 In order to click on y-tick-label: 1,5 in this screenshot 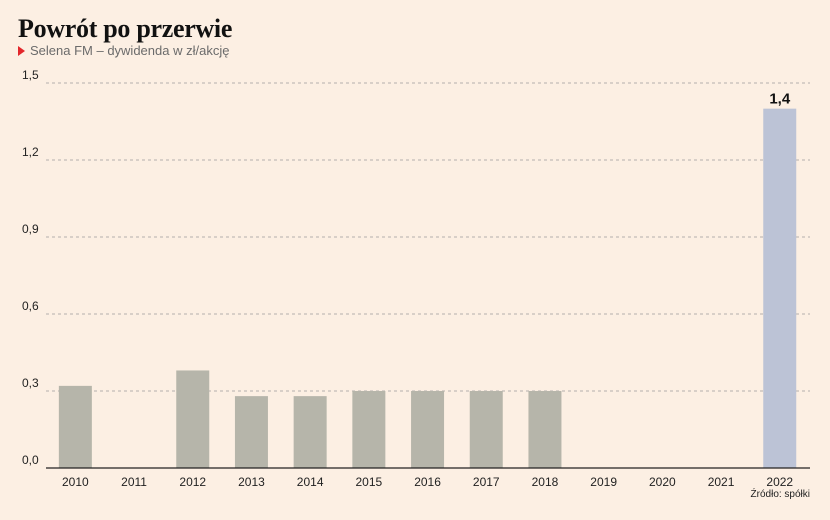, I will do `click(30, 75)`.